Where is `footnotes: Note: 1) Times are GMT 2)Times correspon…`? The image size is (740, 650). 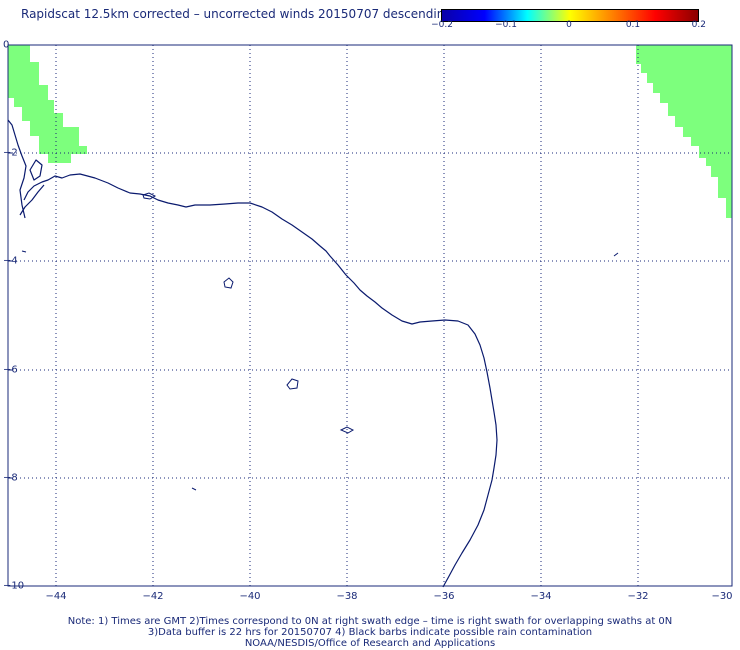 footnotes: Note: 1) Times are GMT 2)Times correspon… is located at coordinates (370, 632).